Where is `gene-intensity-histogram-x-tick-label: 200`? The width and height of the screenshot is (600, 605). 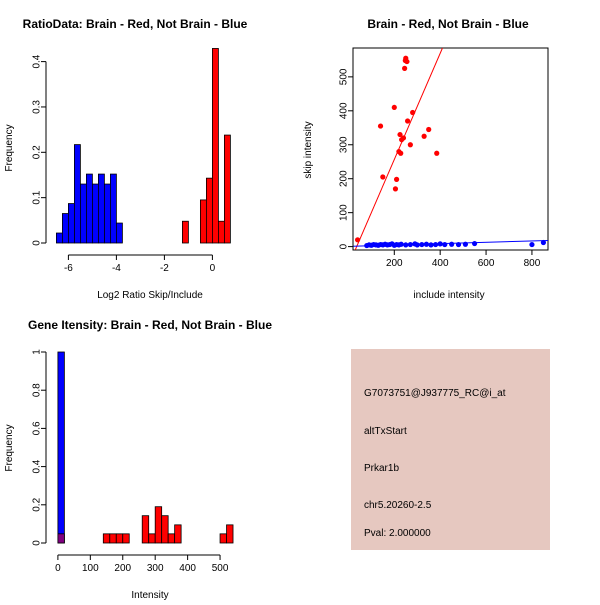 gene-intensity-histogram-x-tick-label: 200 is located at coordinates (122, 568).